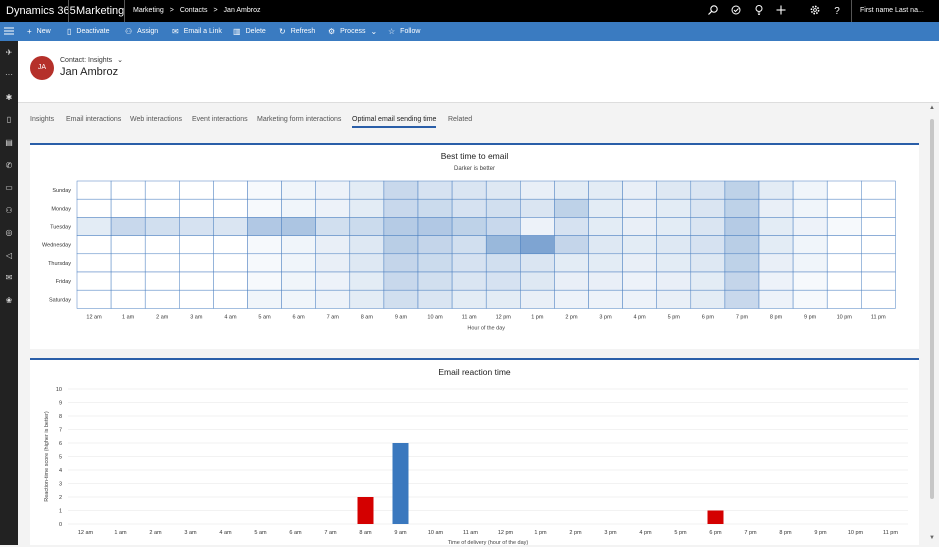  Describe the element at coordinates (932, 538) in the screenshot. I see `scroll-down-icon: ▼` at that location.